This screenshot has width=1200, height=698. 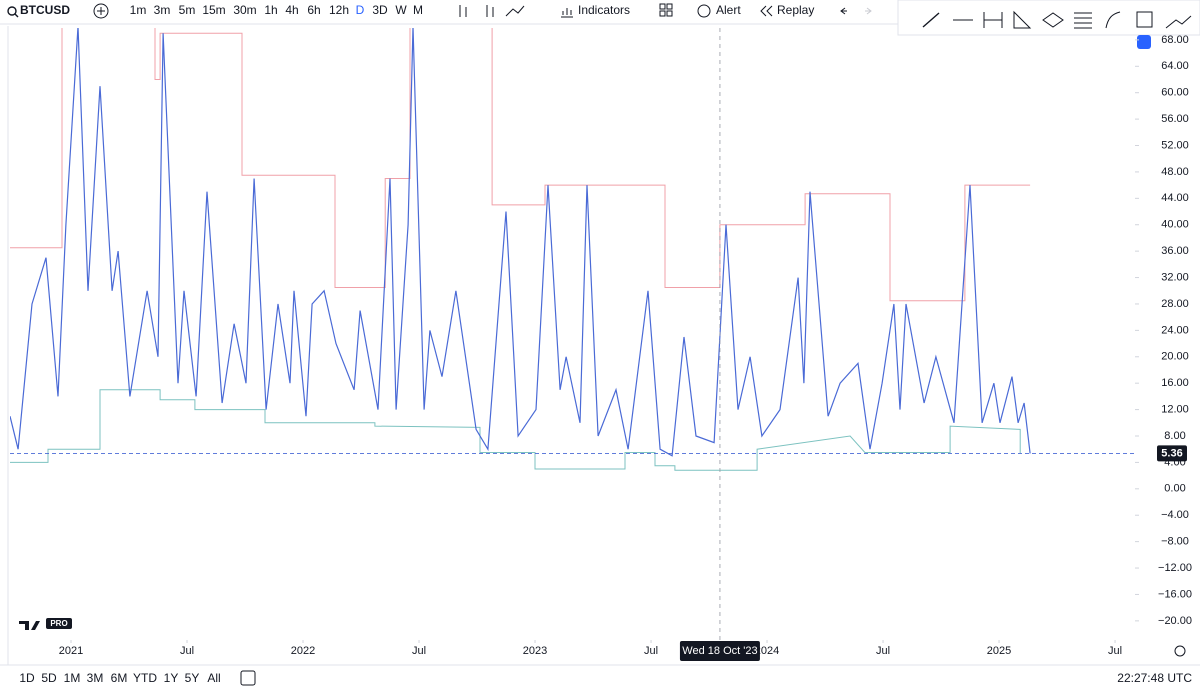 What do you see at coordinates (27, 678) in the screenshot?
I see `range-button: 1D` at bounding box center [27, 678].